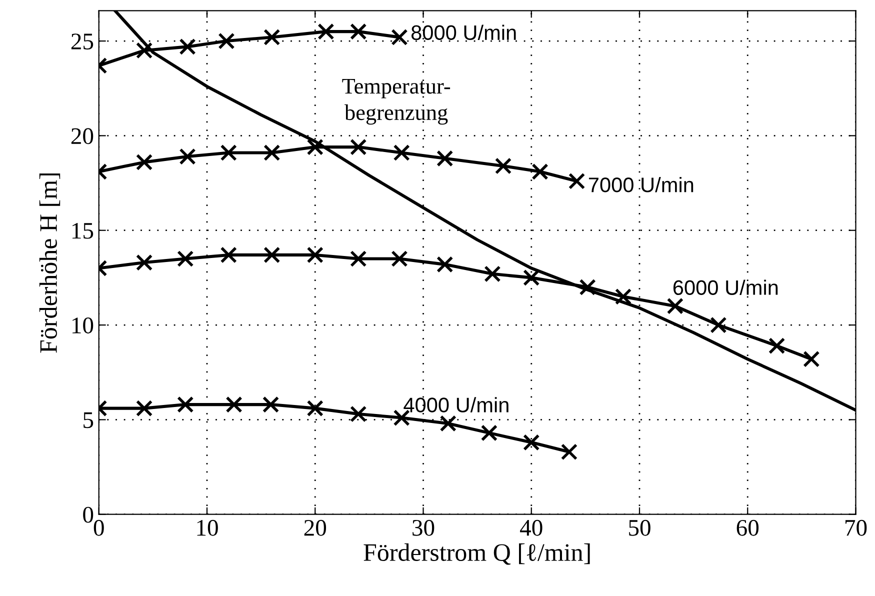 This screenshot has height=596, width=875. What do you see at coordinates (89, 420) in the screenshot?
I see `y-tick-label: 5` at bounding box center [89, 420].